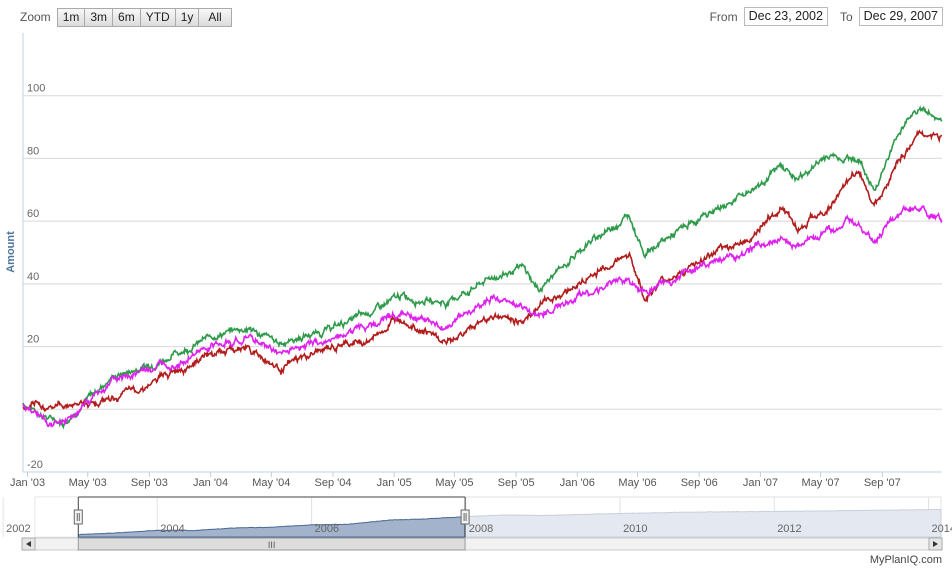 The height and width of the screenshot is (568, 952). What do you see at coordinates (27, 483) in the screenshot?
I see `x-tick-label: Jan '03` at bounding box center [27, 483].